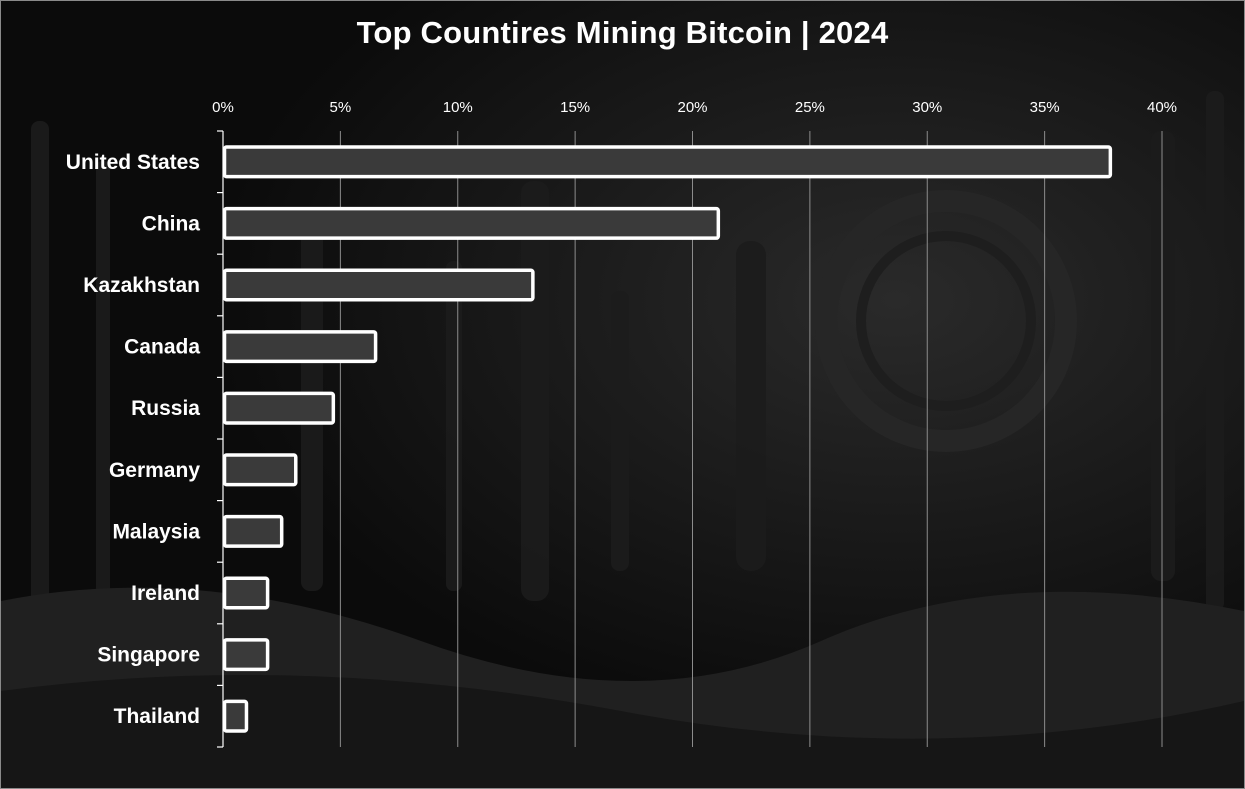  What do you see at coordinates (156, 531) in the screenshot?
I see `category-label: Malaysia` at bounding box center [156, 531].